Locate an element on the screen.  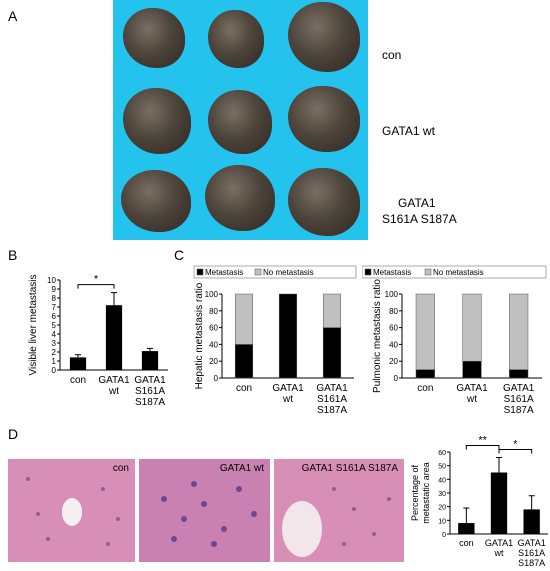
histology-label: GATA1 S161A S187A is located at coordinates (349, 468).